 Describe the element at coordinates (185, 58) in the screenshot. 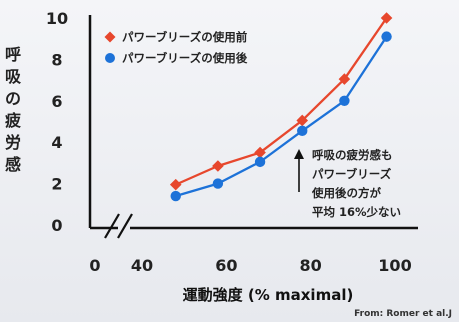

I see `legend-after-label: パワーブリーズの使用後` at that location.